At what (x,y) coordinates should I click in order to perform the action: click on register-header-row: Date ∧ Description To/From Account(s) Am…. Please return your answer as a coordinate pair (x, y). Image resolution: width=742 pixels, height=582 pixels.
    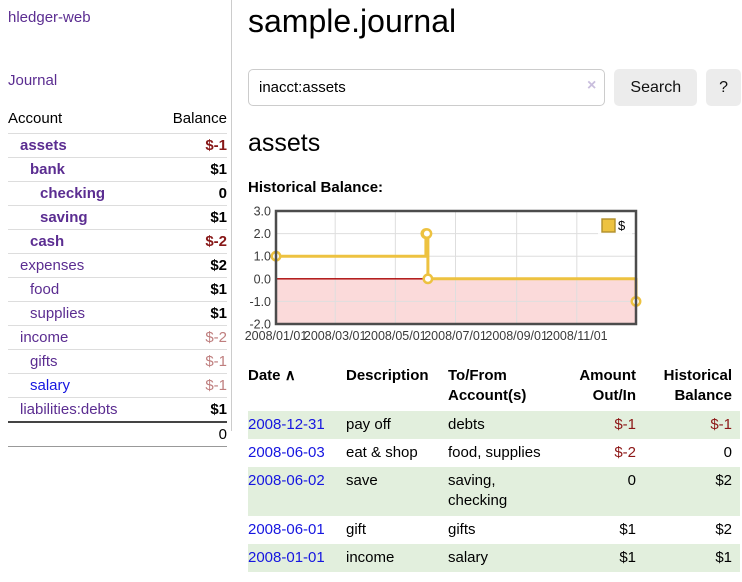
    Looking at the image, I should click on (494, 386).